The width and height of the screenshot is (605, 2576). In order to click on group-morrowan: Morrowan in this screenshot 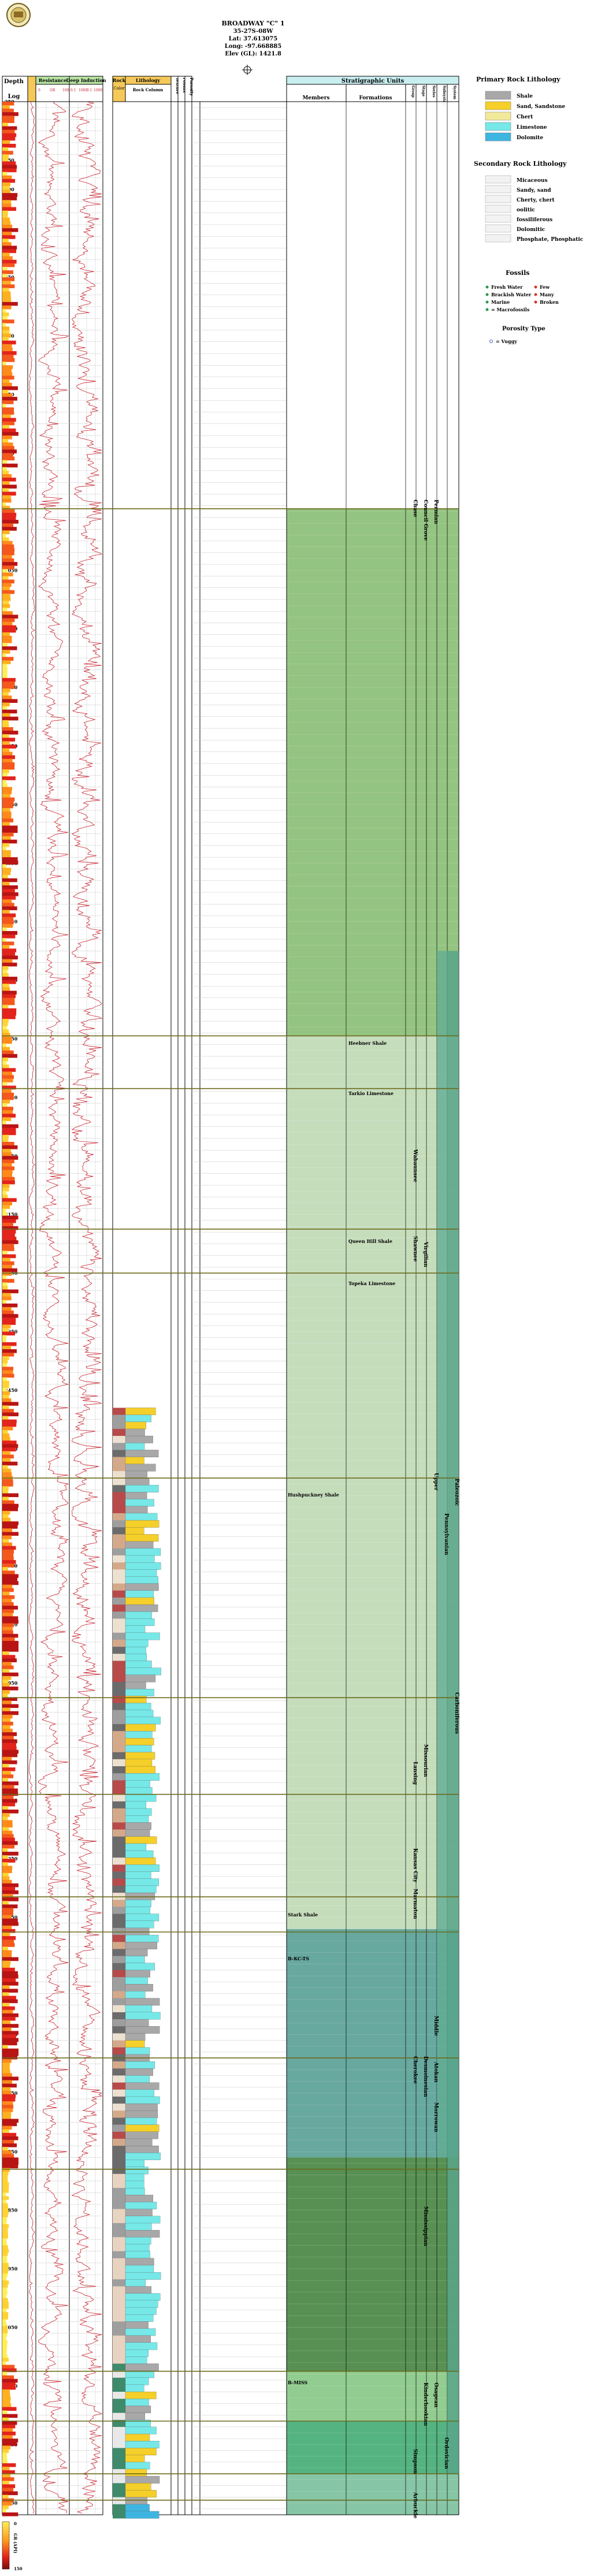, I will do `click(436, 2117)`.